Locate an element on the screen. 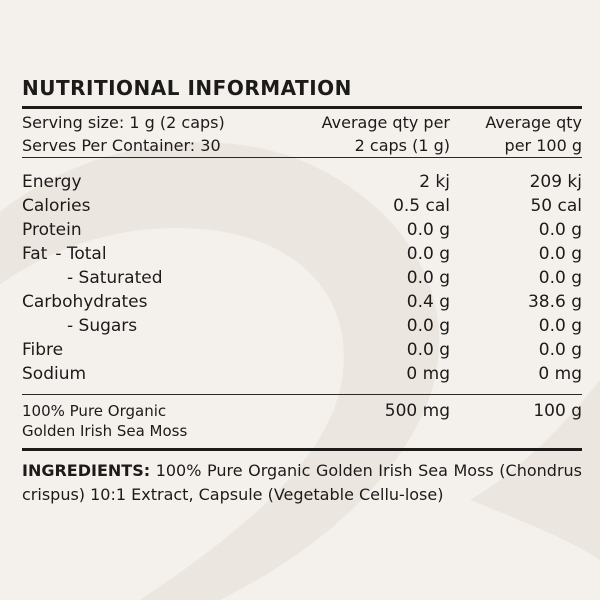 Image resolution: width=600 pixels, height=600 pixels. nutrient-row-fat-saturated: - Saturated 0.0 g 0.0 g is located at coordinates (302, 278).